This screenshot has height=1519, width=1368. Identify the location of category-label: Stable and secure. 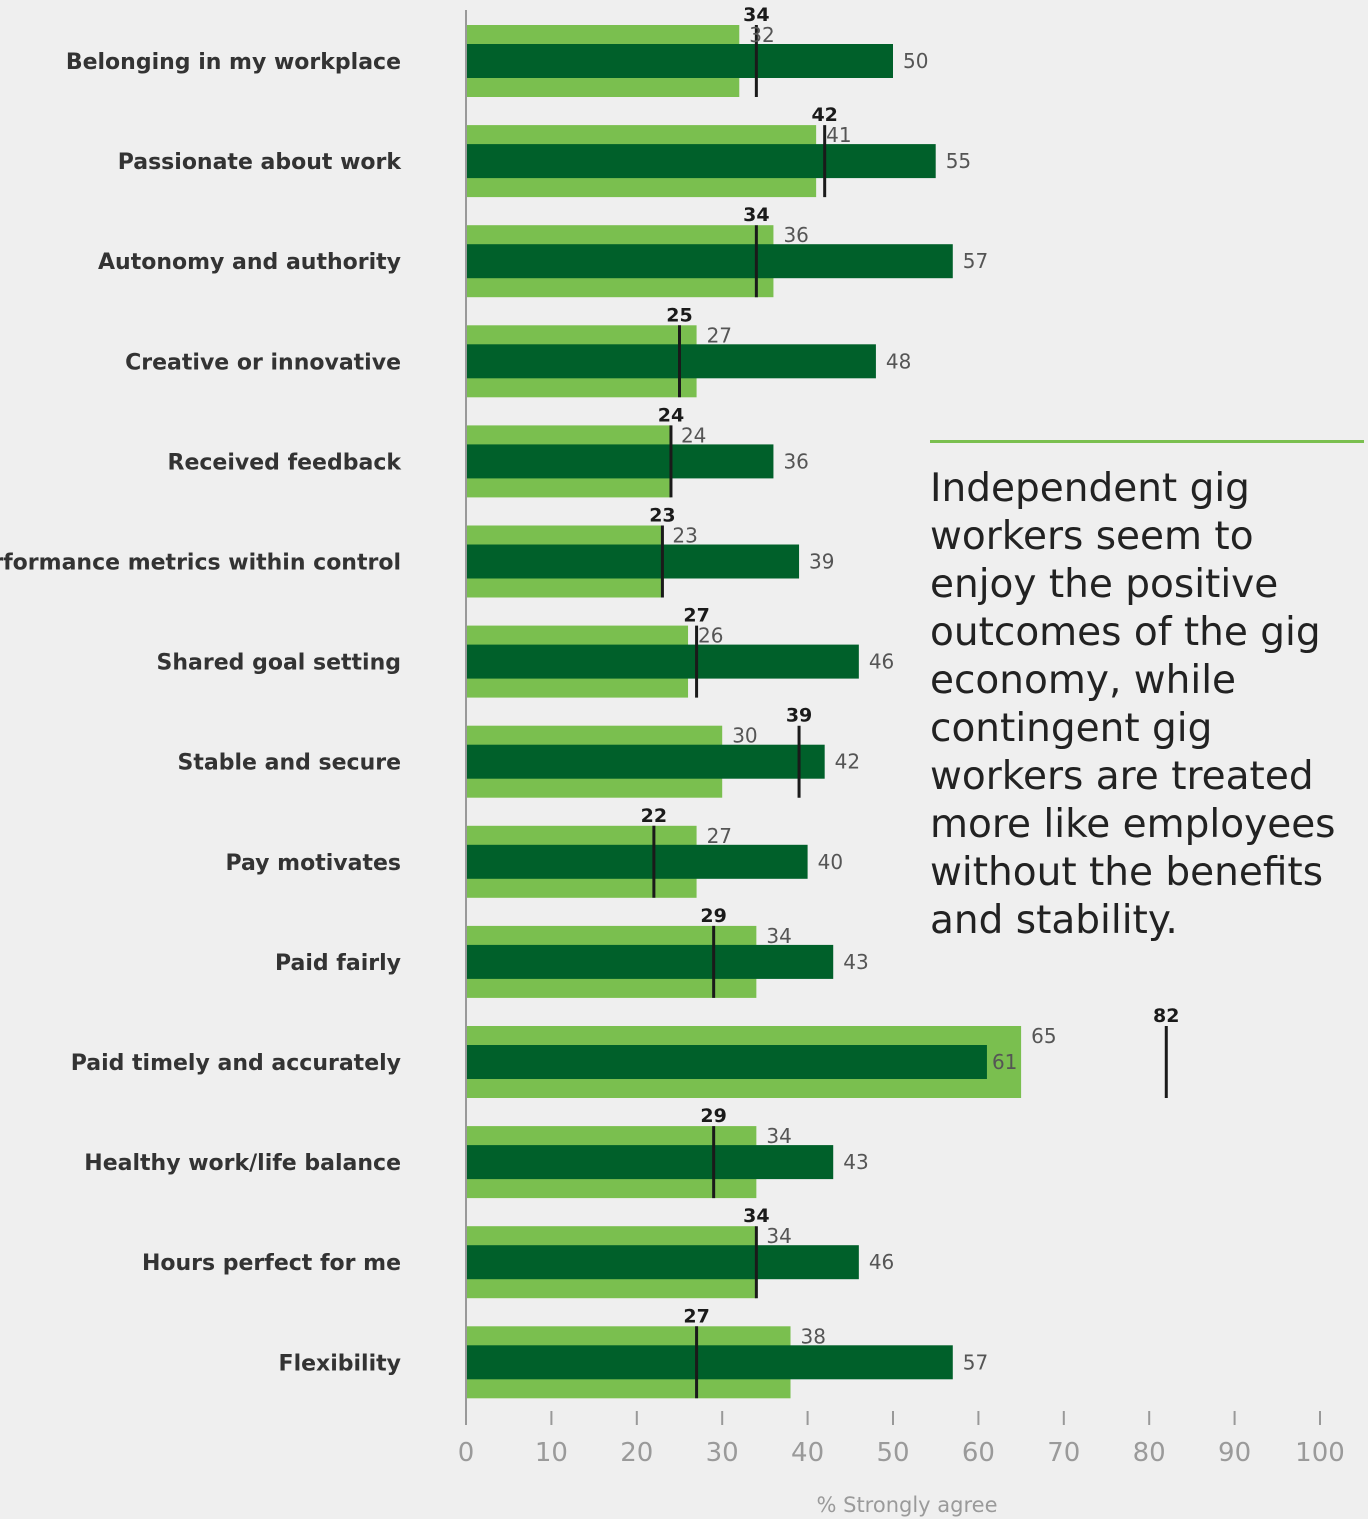
(289, 763).